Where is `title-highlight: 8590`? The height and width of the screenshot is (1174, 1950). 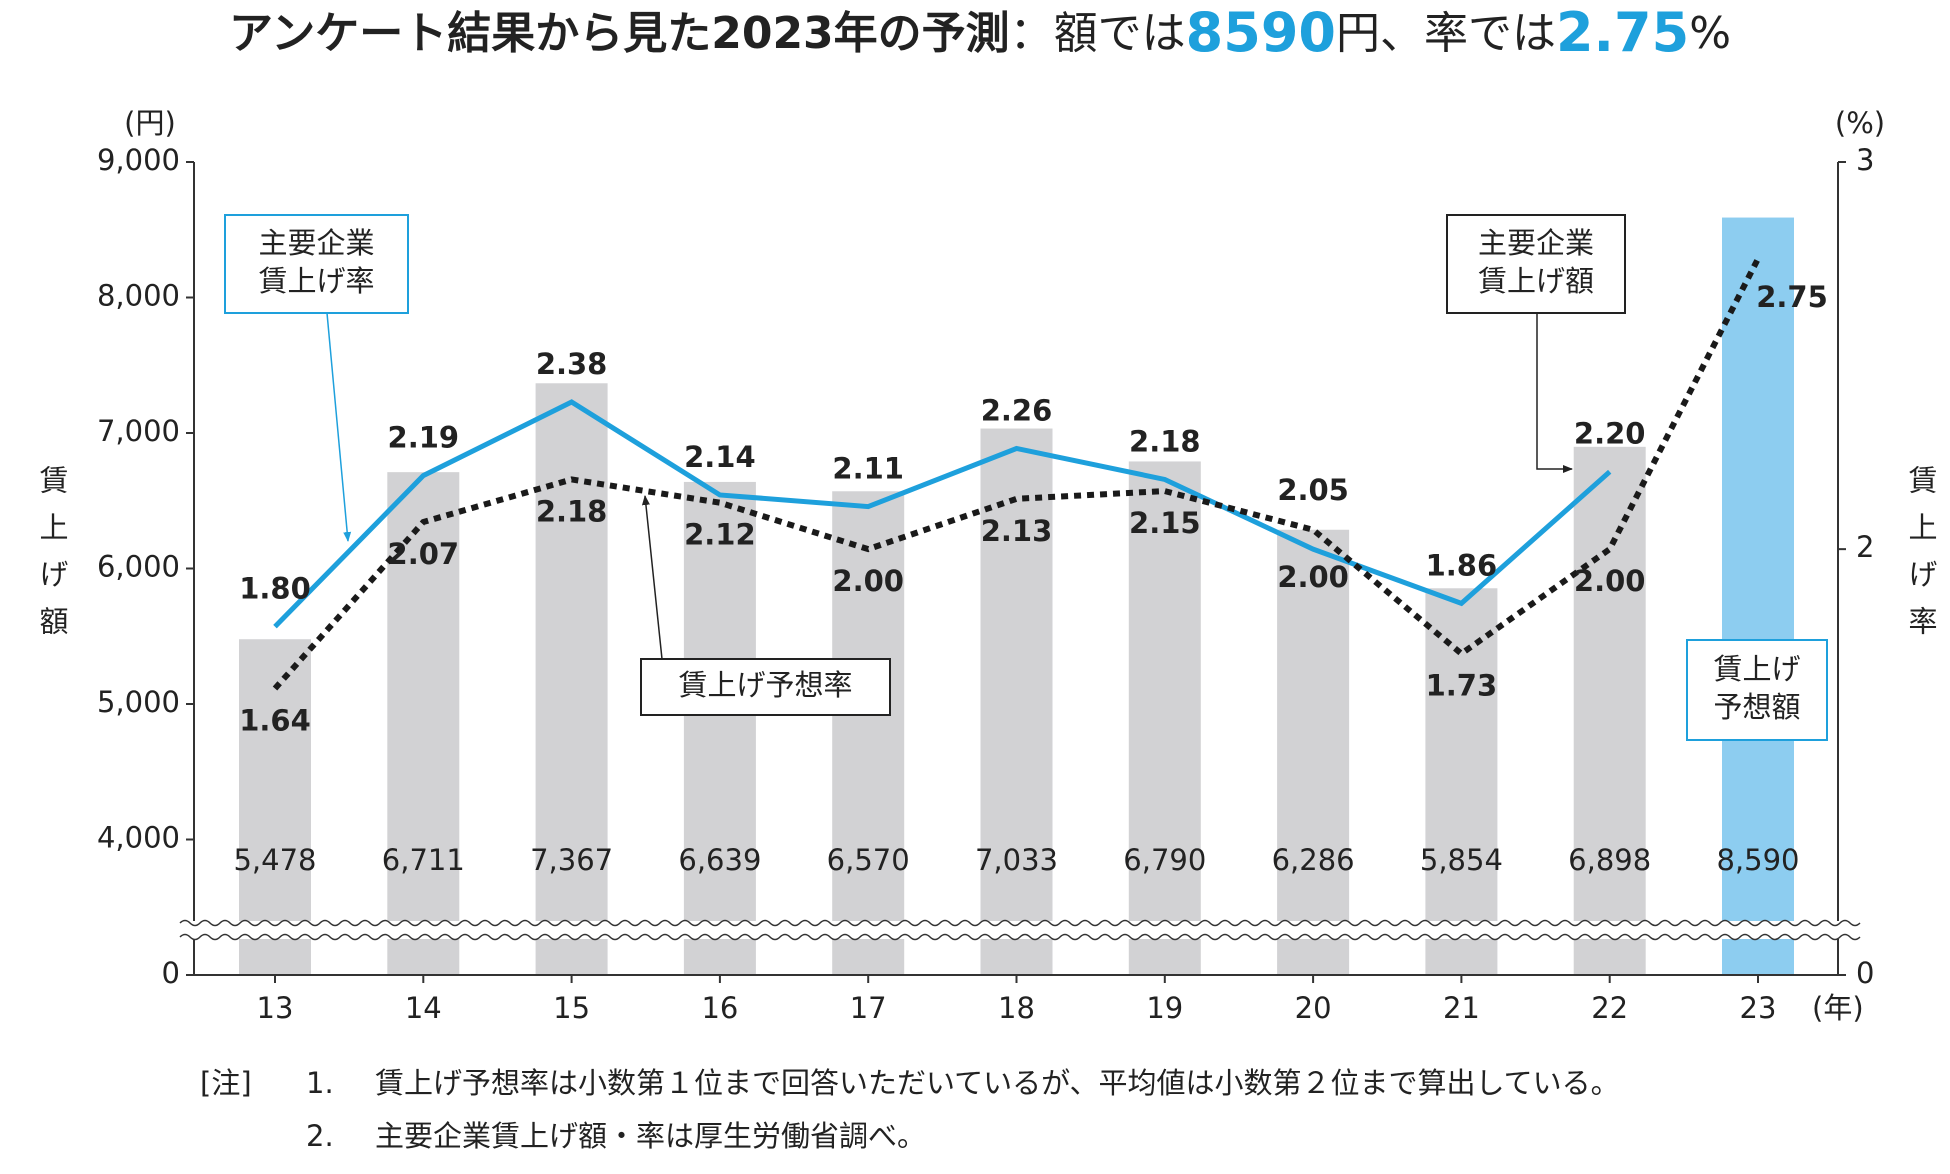 title-highlight: 8590 is located at coordinates (1261, 32).